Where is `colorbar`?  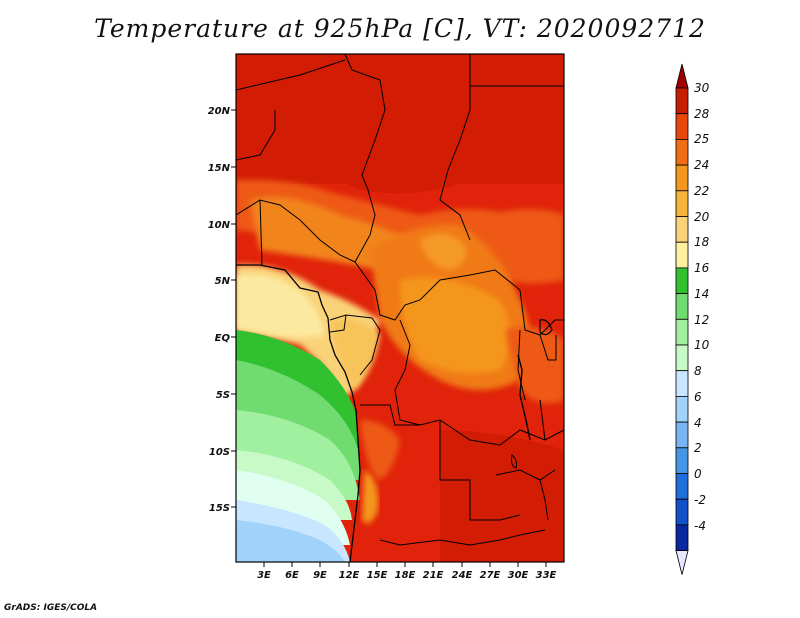
colorbar is located at coordinates (682, 319).